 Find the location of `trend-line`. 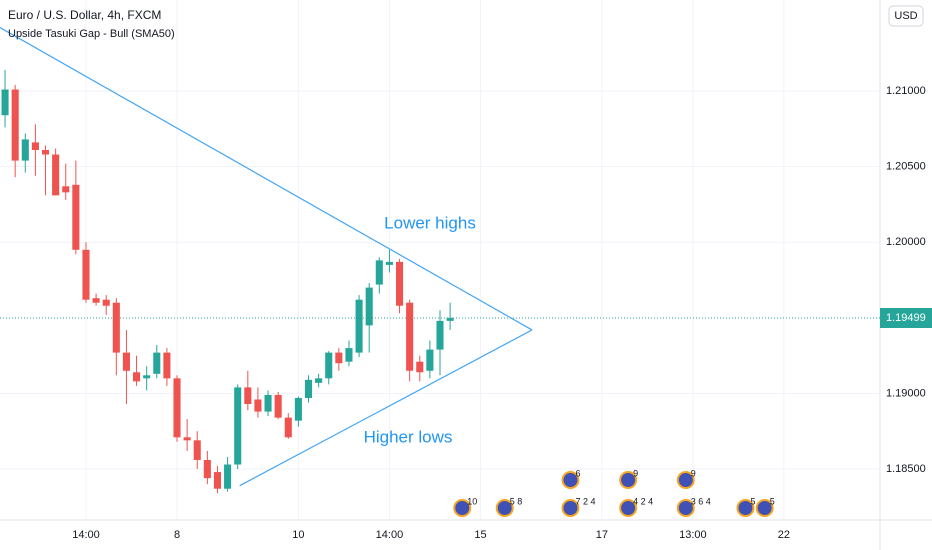

trend-line is located at coordinates (386, 408).